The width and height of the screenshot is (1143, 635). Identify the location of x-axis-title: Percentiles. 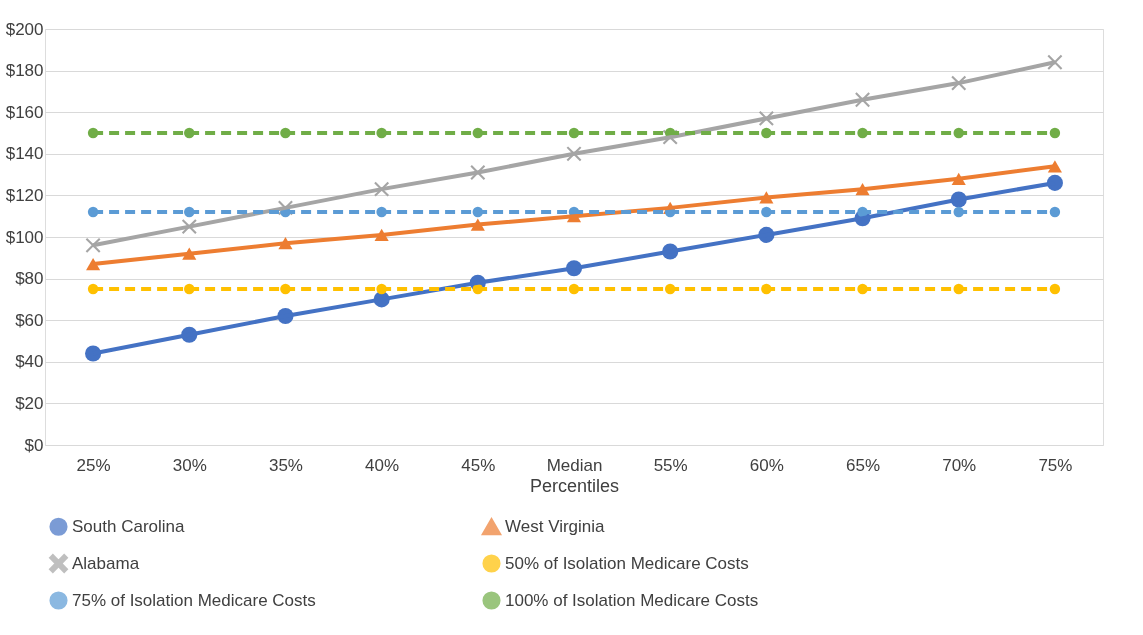
(574, 485).